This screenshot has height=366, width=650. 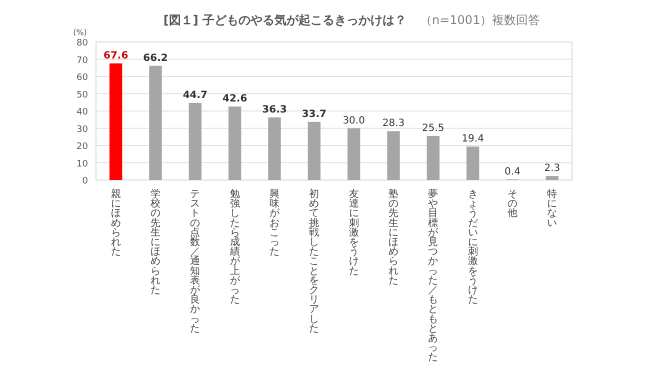 I want to click on x-tick-label: その他, so click(x=513, y=204).